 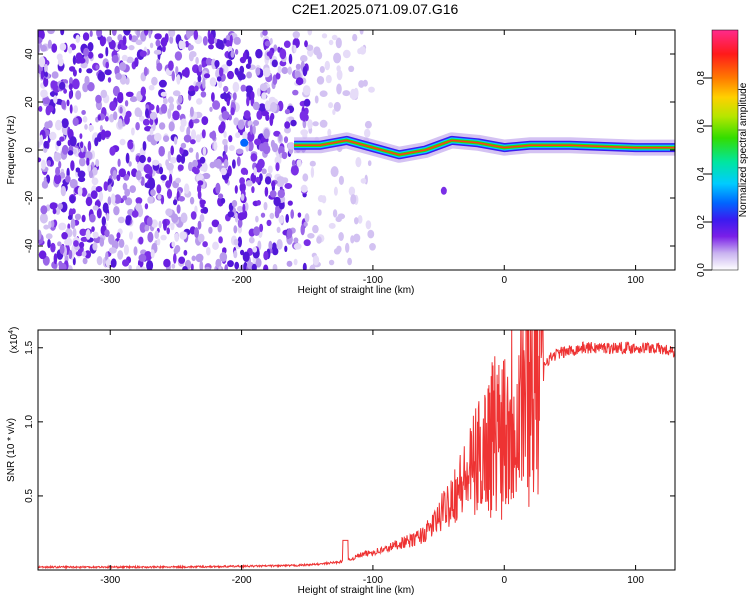 I want to click on spectrogram-x-label: Height of straight line (km), so click(x=356, y=290).